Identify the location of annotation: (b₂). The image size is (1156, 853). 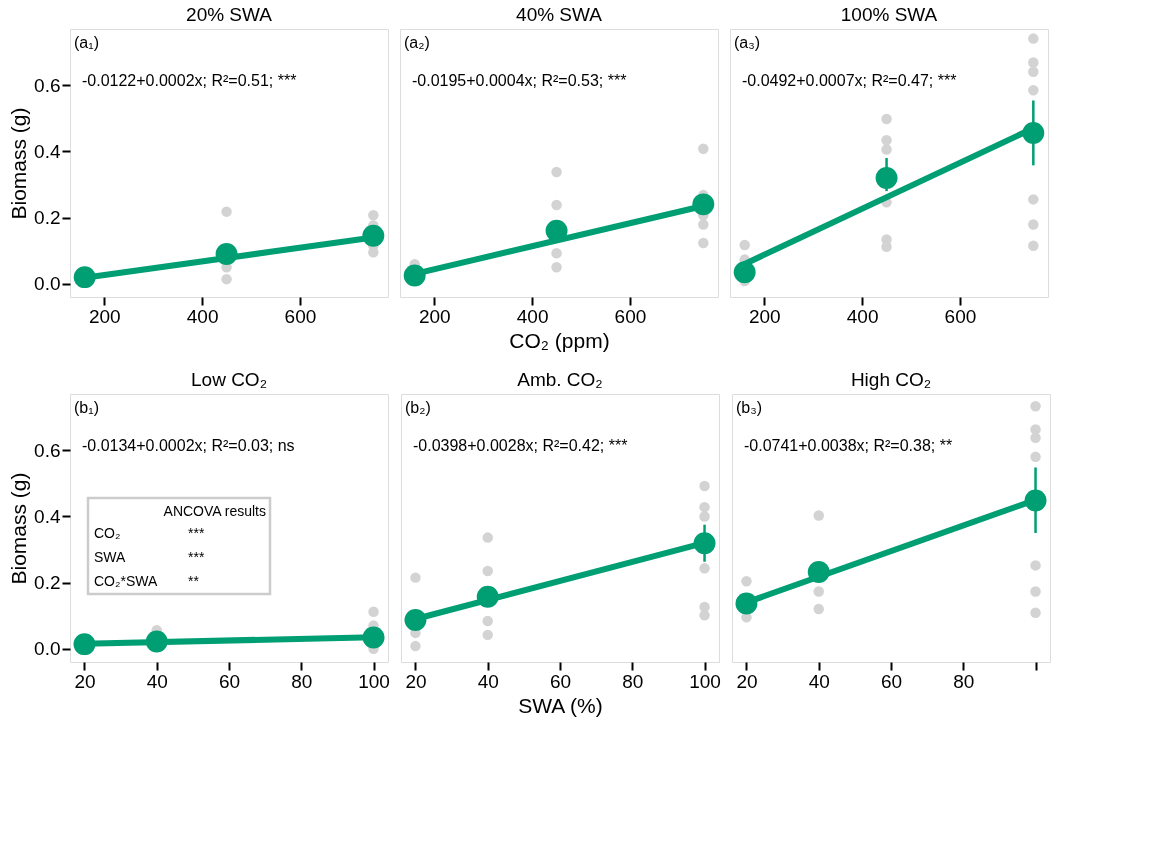
(418, 407).